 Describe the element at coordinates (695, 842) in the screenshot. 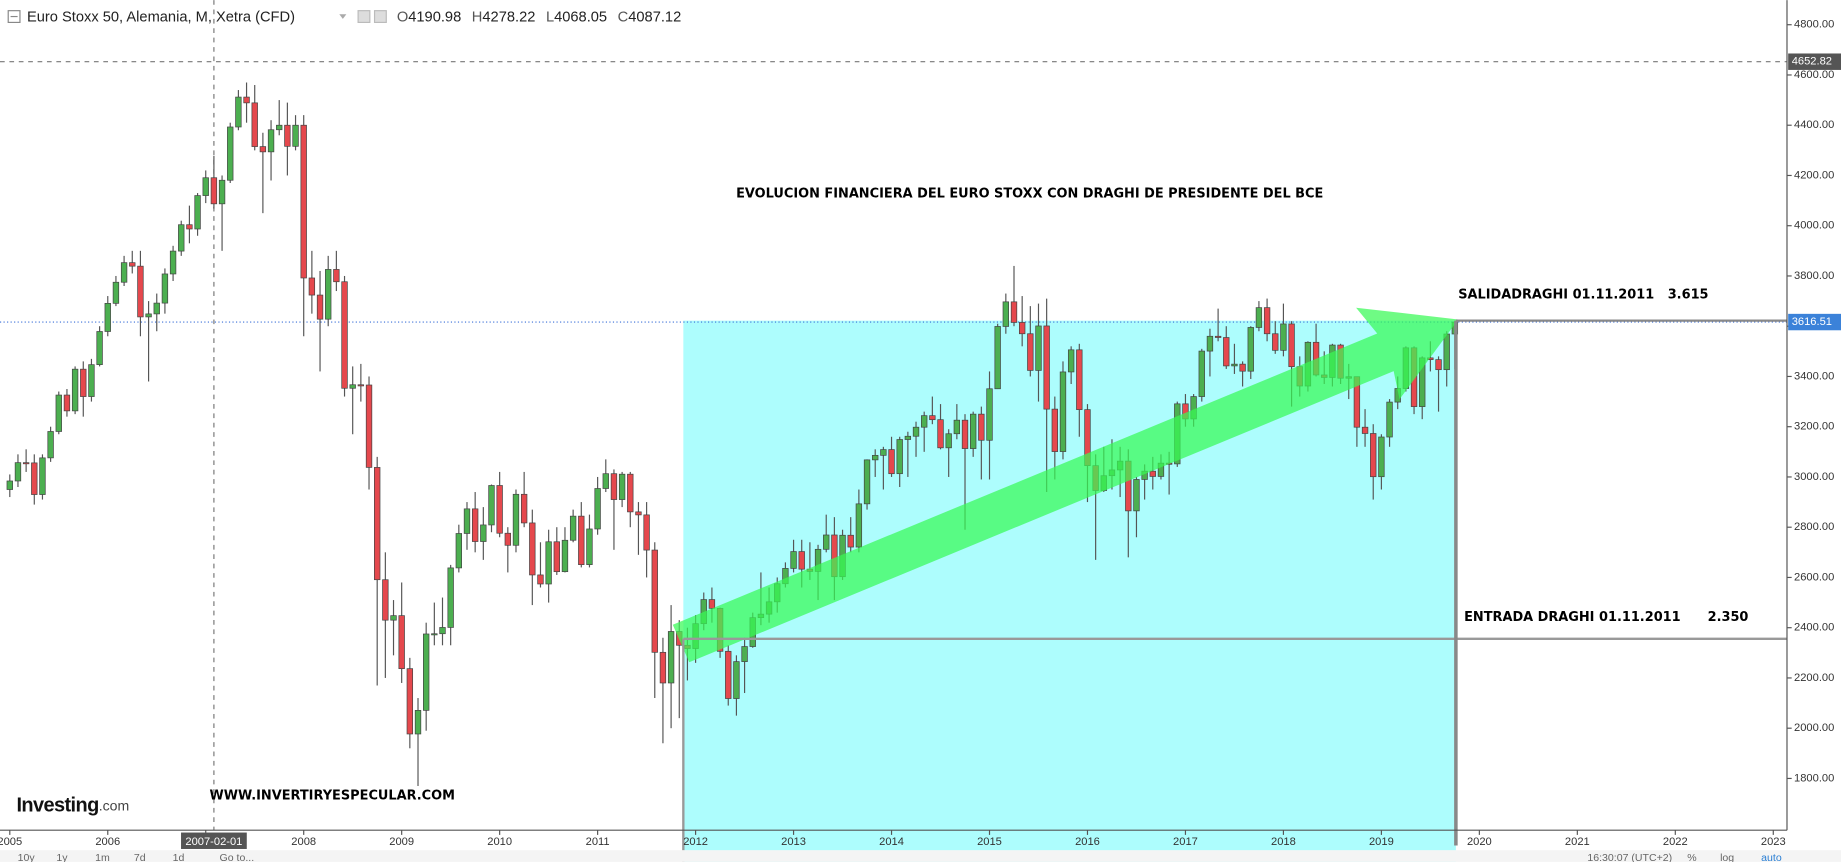

I see `x-tick-label: 2012` at that location.